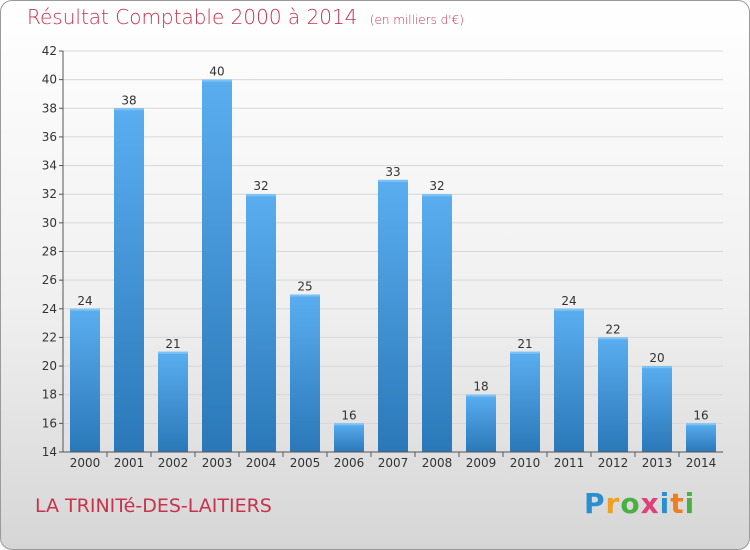 The image size is (750, 550). I want to click on data-label: 25, so click(304, 286).